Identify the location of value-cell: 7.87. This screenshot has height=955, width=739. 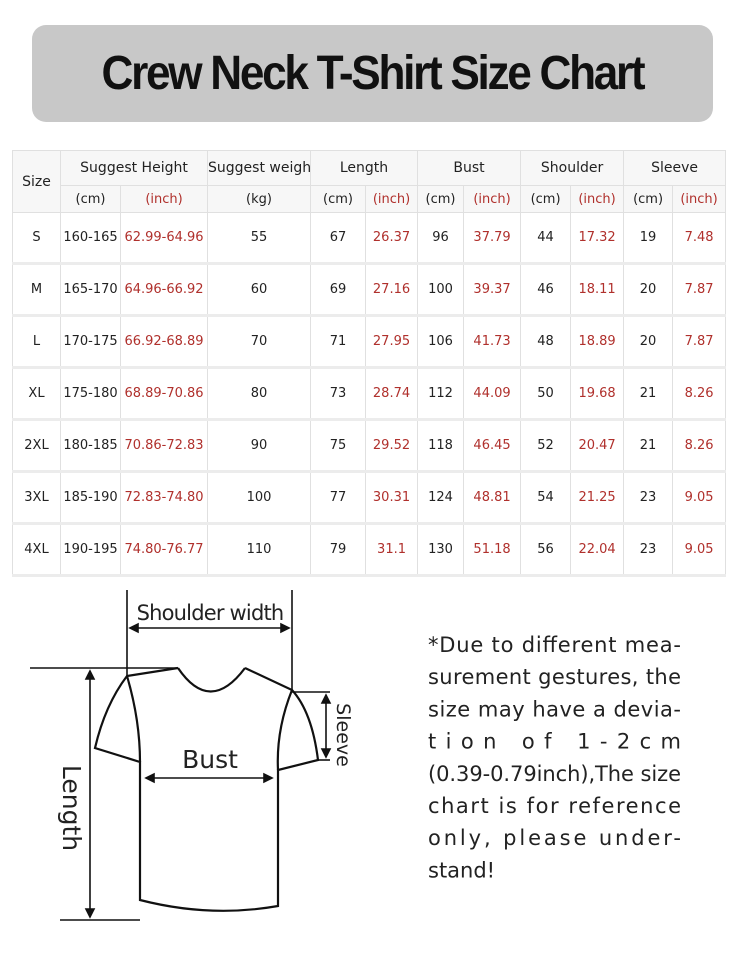
(699, 290).